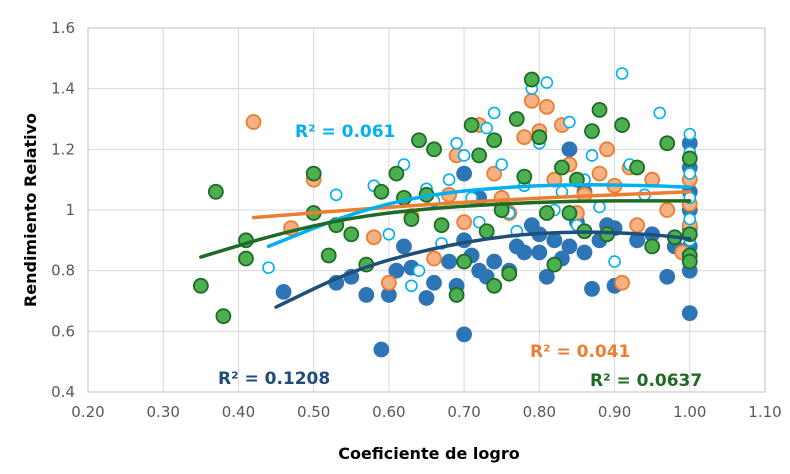  Describe the element at coordinates (463, 412) in the screenshot. I see `x-tick-label: 0.70` at that location.